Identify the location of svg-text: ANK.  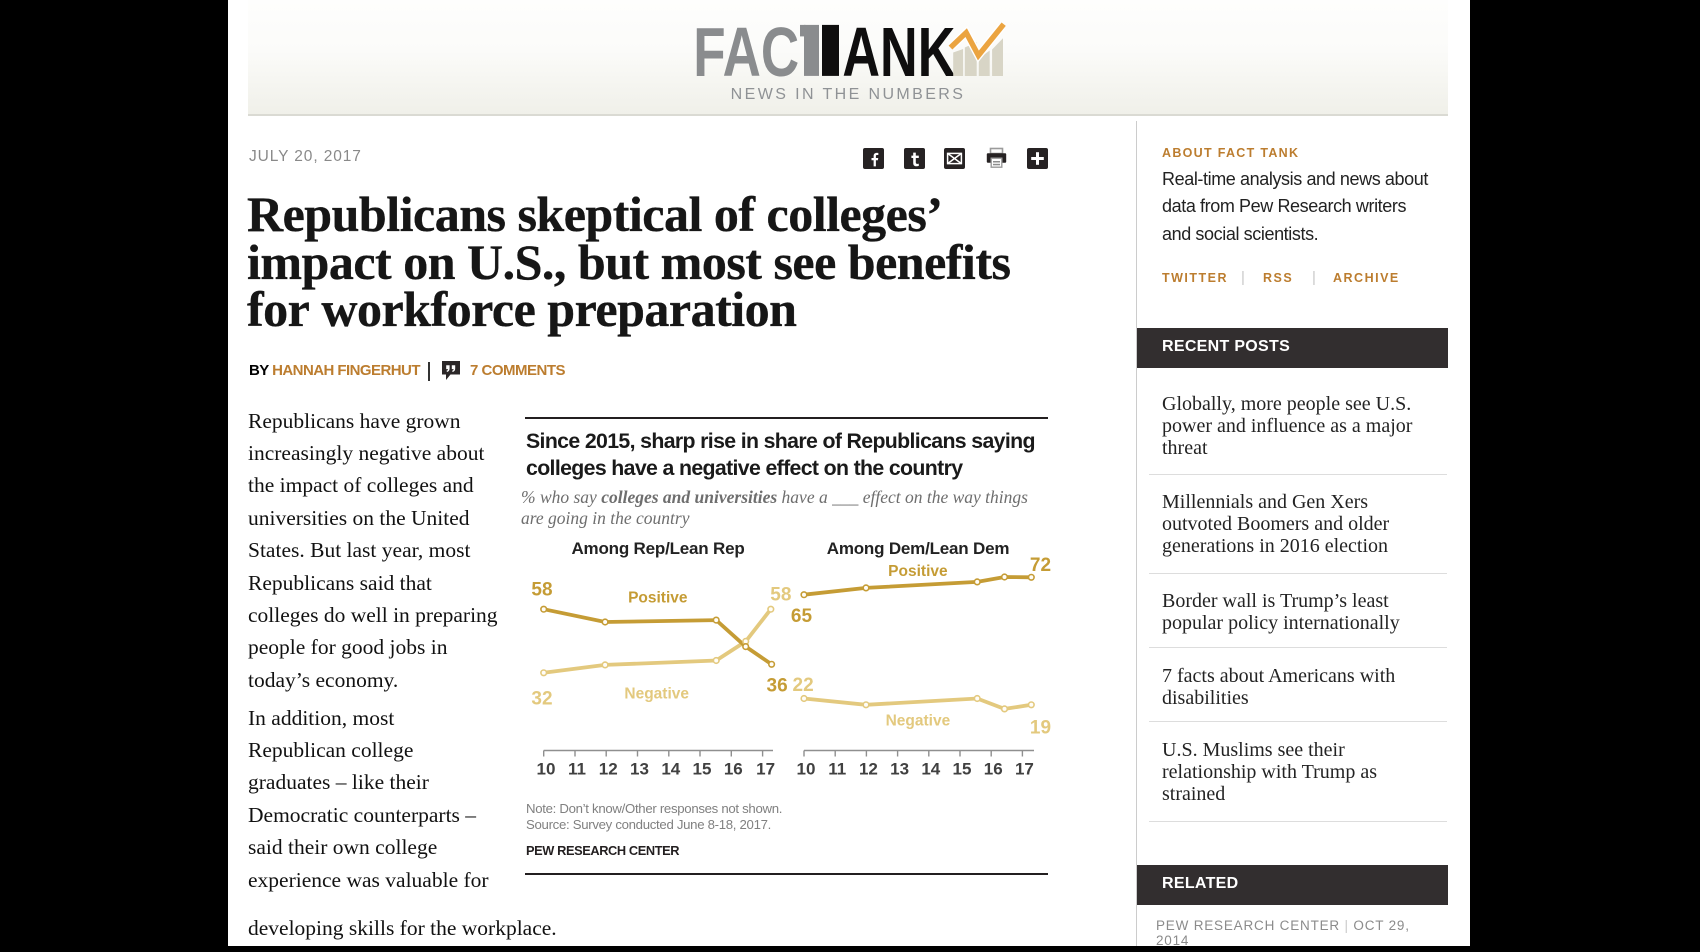
(898, 51).